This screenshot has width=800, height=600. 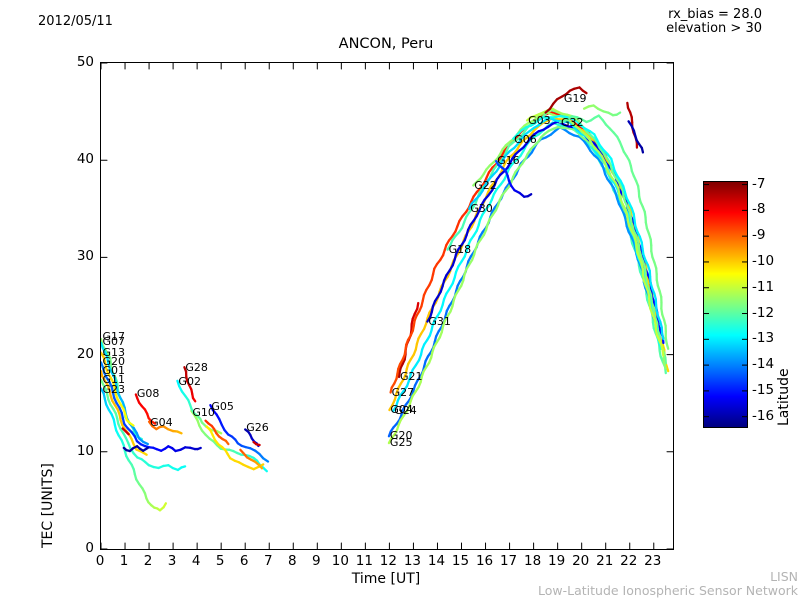 What do you see at coordinates (266, 460) in the screenshot?
I see `satellite-trace-G05` at bounding box center [266, 460].